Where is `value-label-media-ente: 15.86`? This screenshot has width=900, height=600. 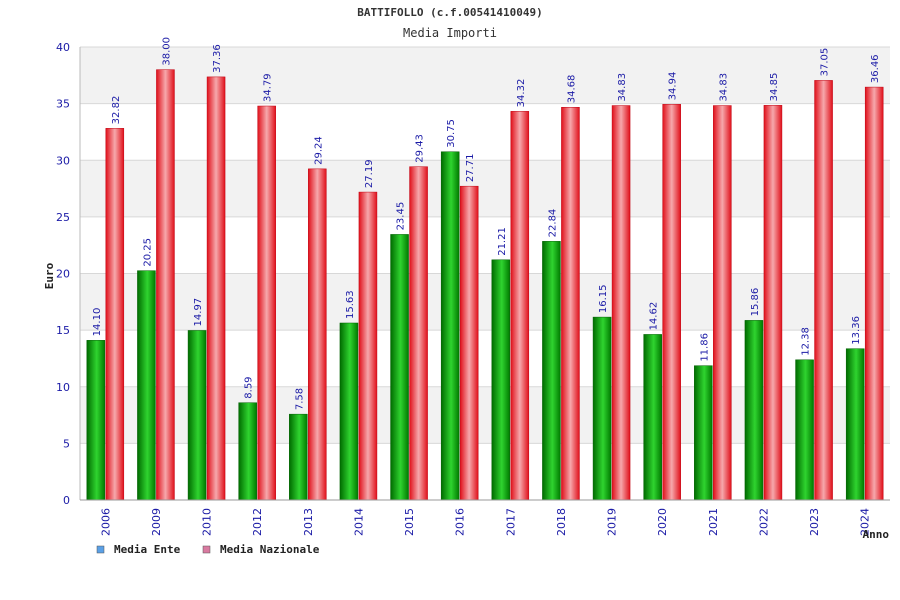
value-label-media-ente: 15.86 is located at coordinates (755, 302).